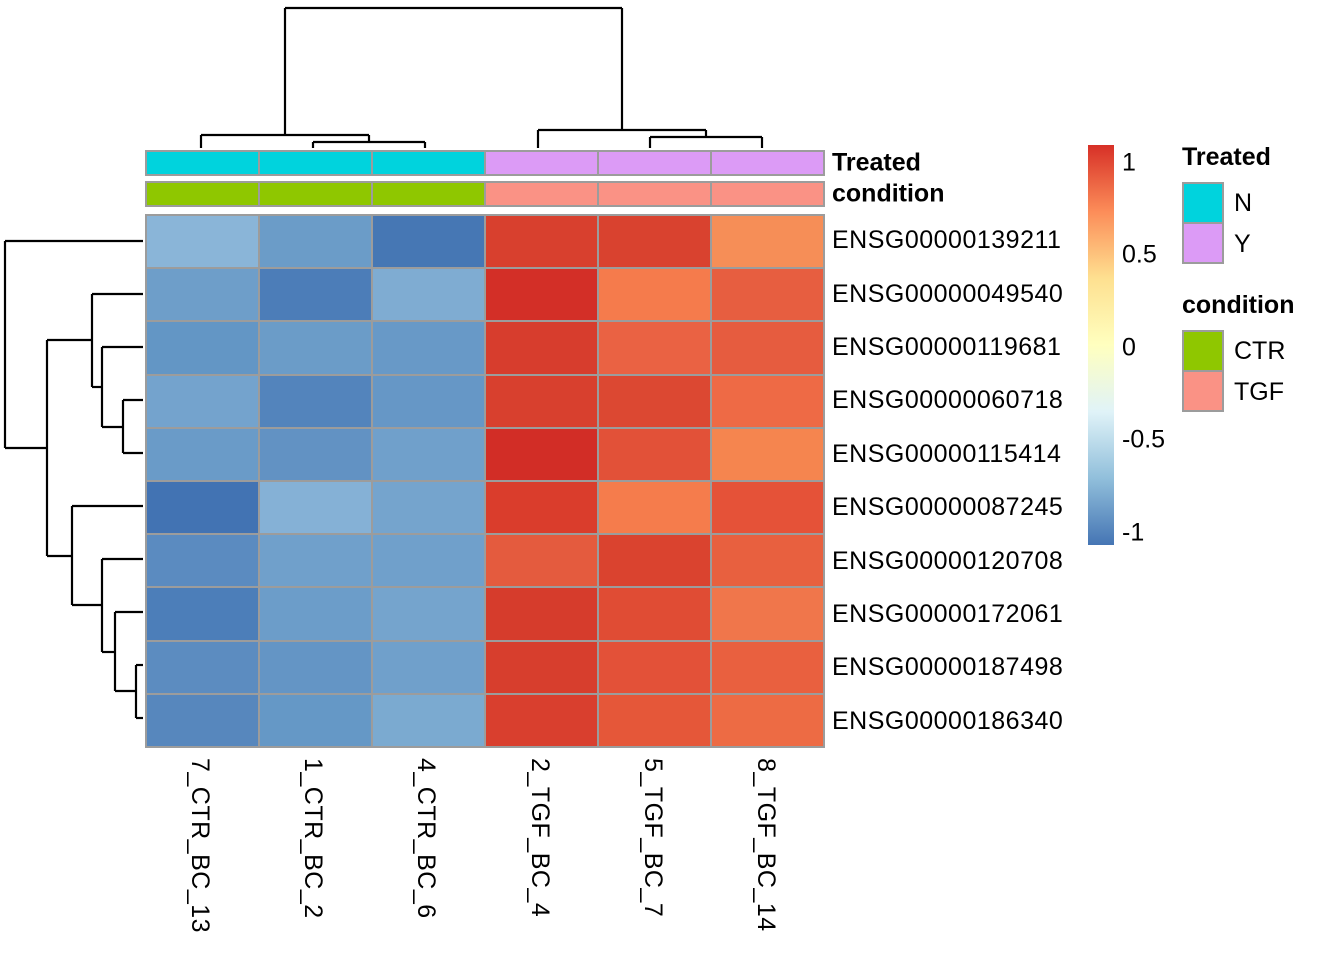 The image size is (1344, 960). What do you see at coordinates (1144, 439) in the screenshot?
I see `colorbar-tick-label: -0.5` at bounding box center [1144, 439].